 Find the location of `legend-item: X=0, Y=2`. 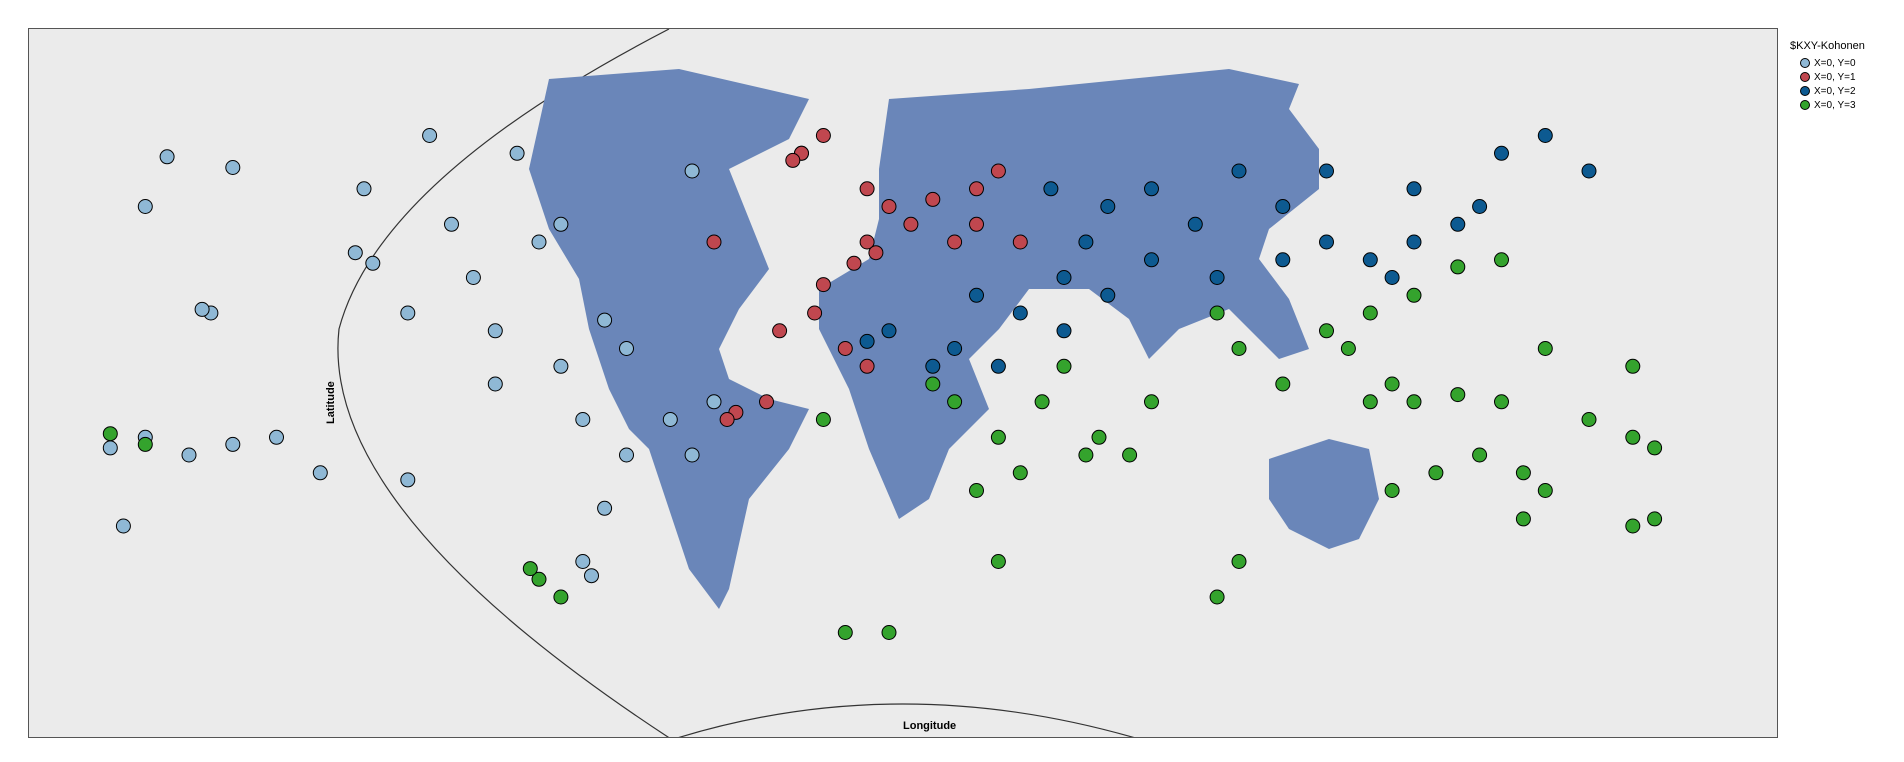

legend-item: X=0, Y=2 is located at coordinates (1832, 91).